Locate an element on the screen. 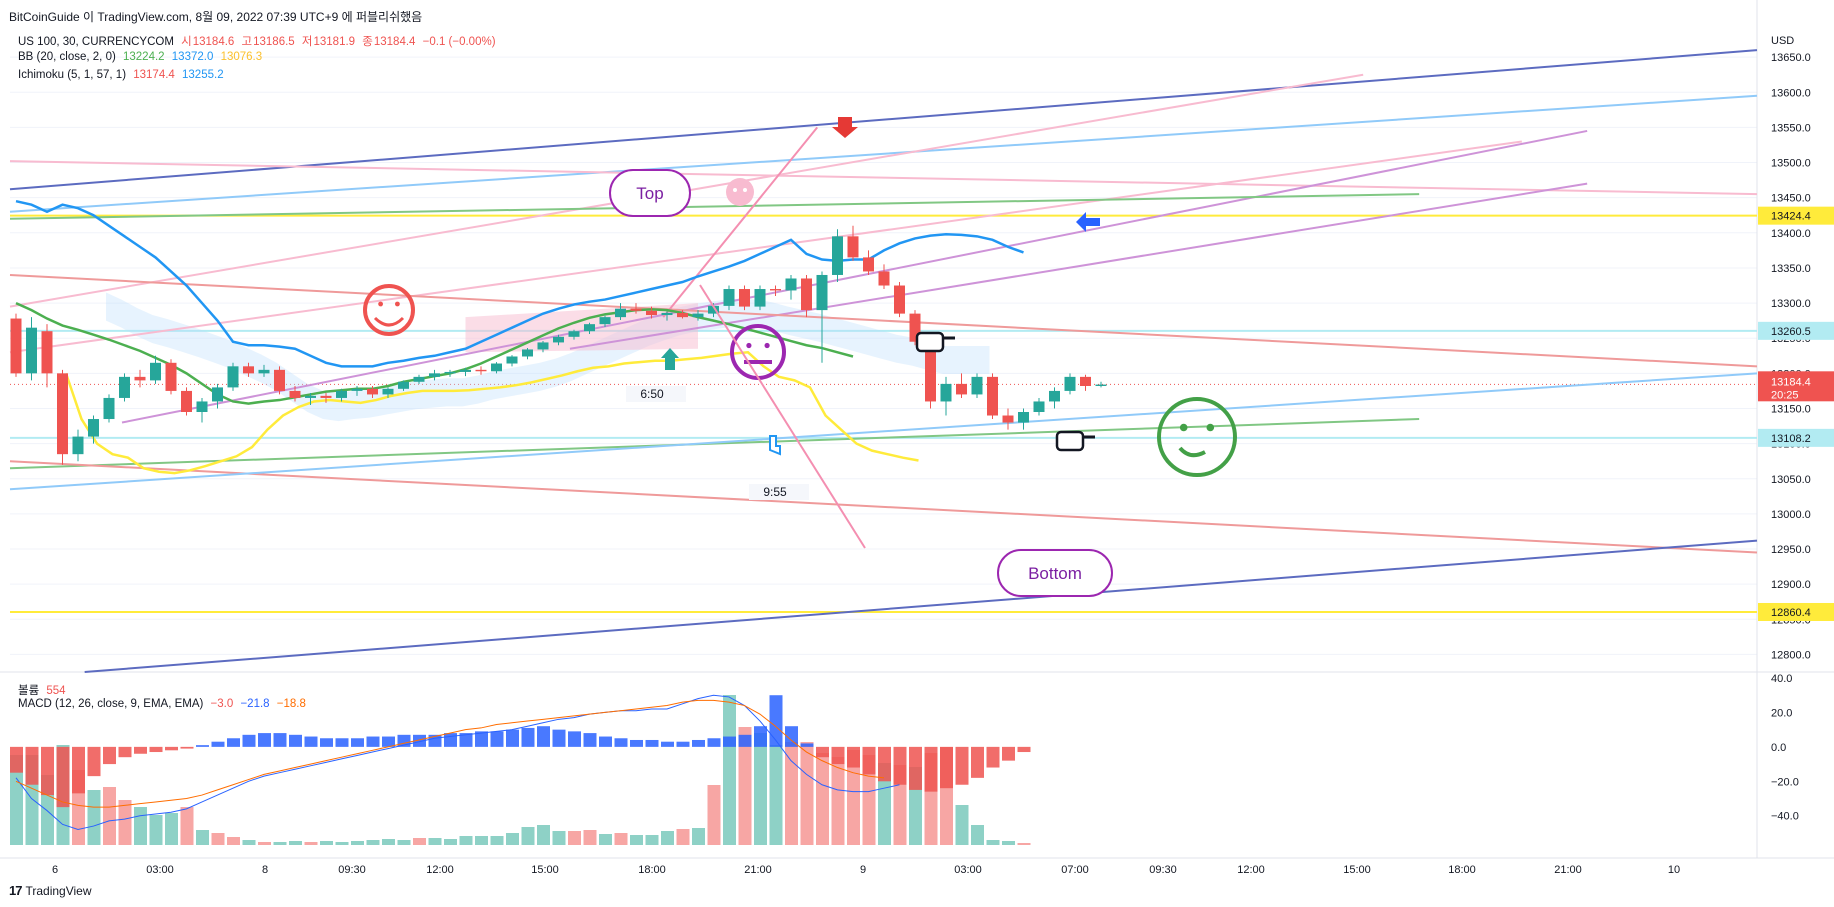  pointing-hand-up-icon is located at coordinates (775, 445).